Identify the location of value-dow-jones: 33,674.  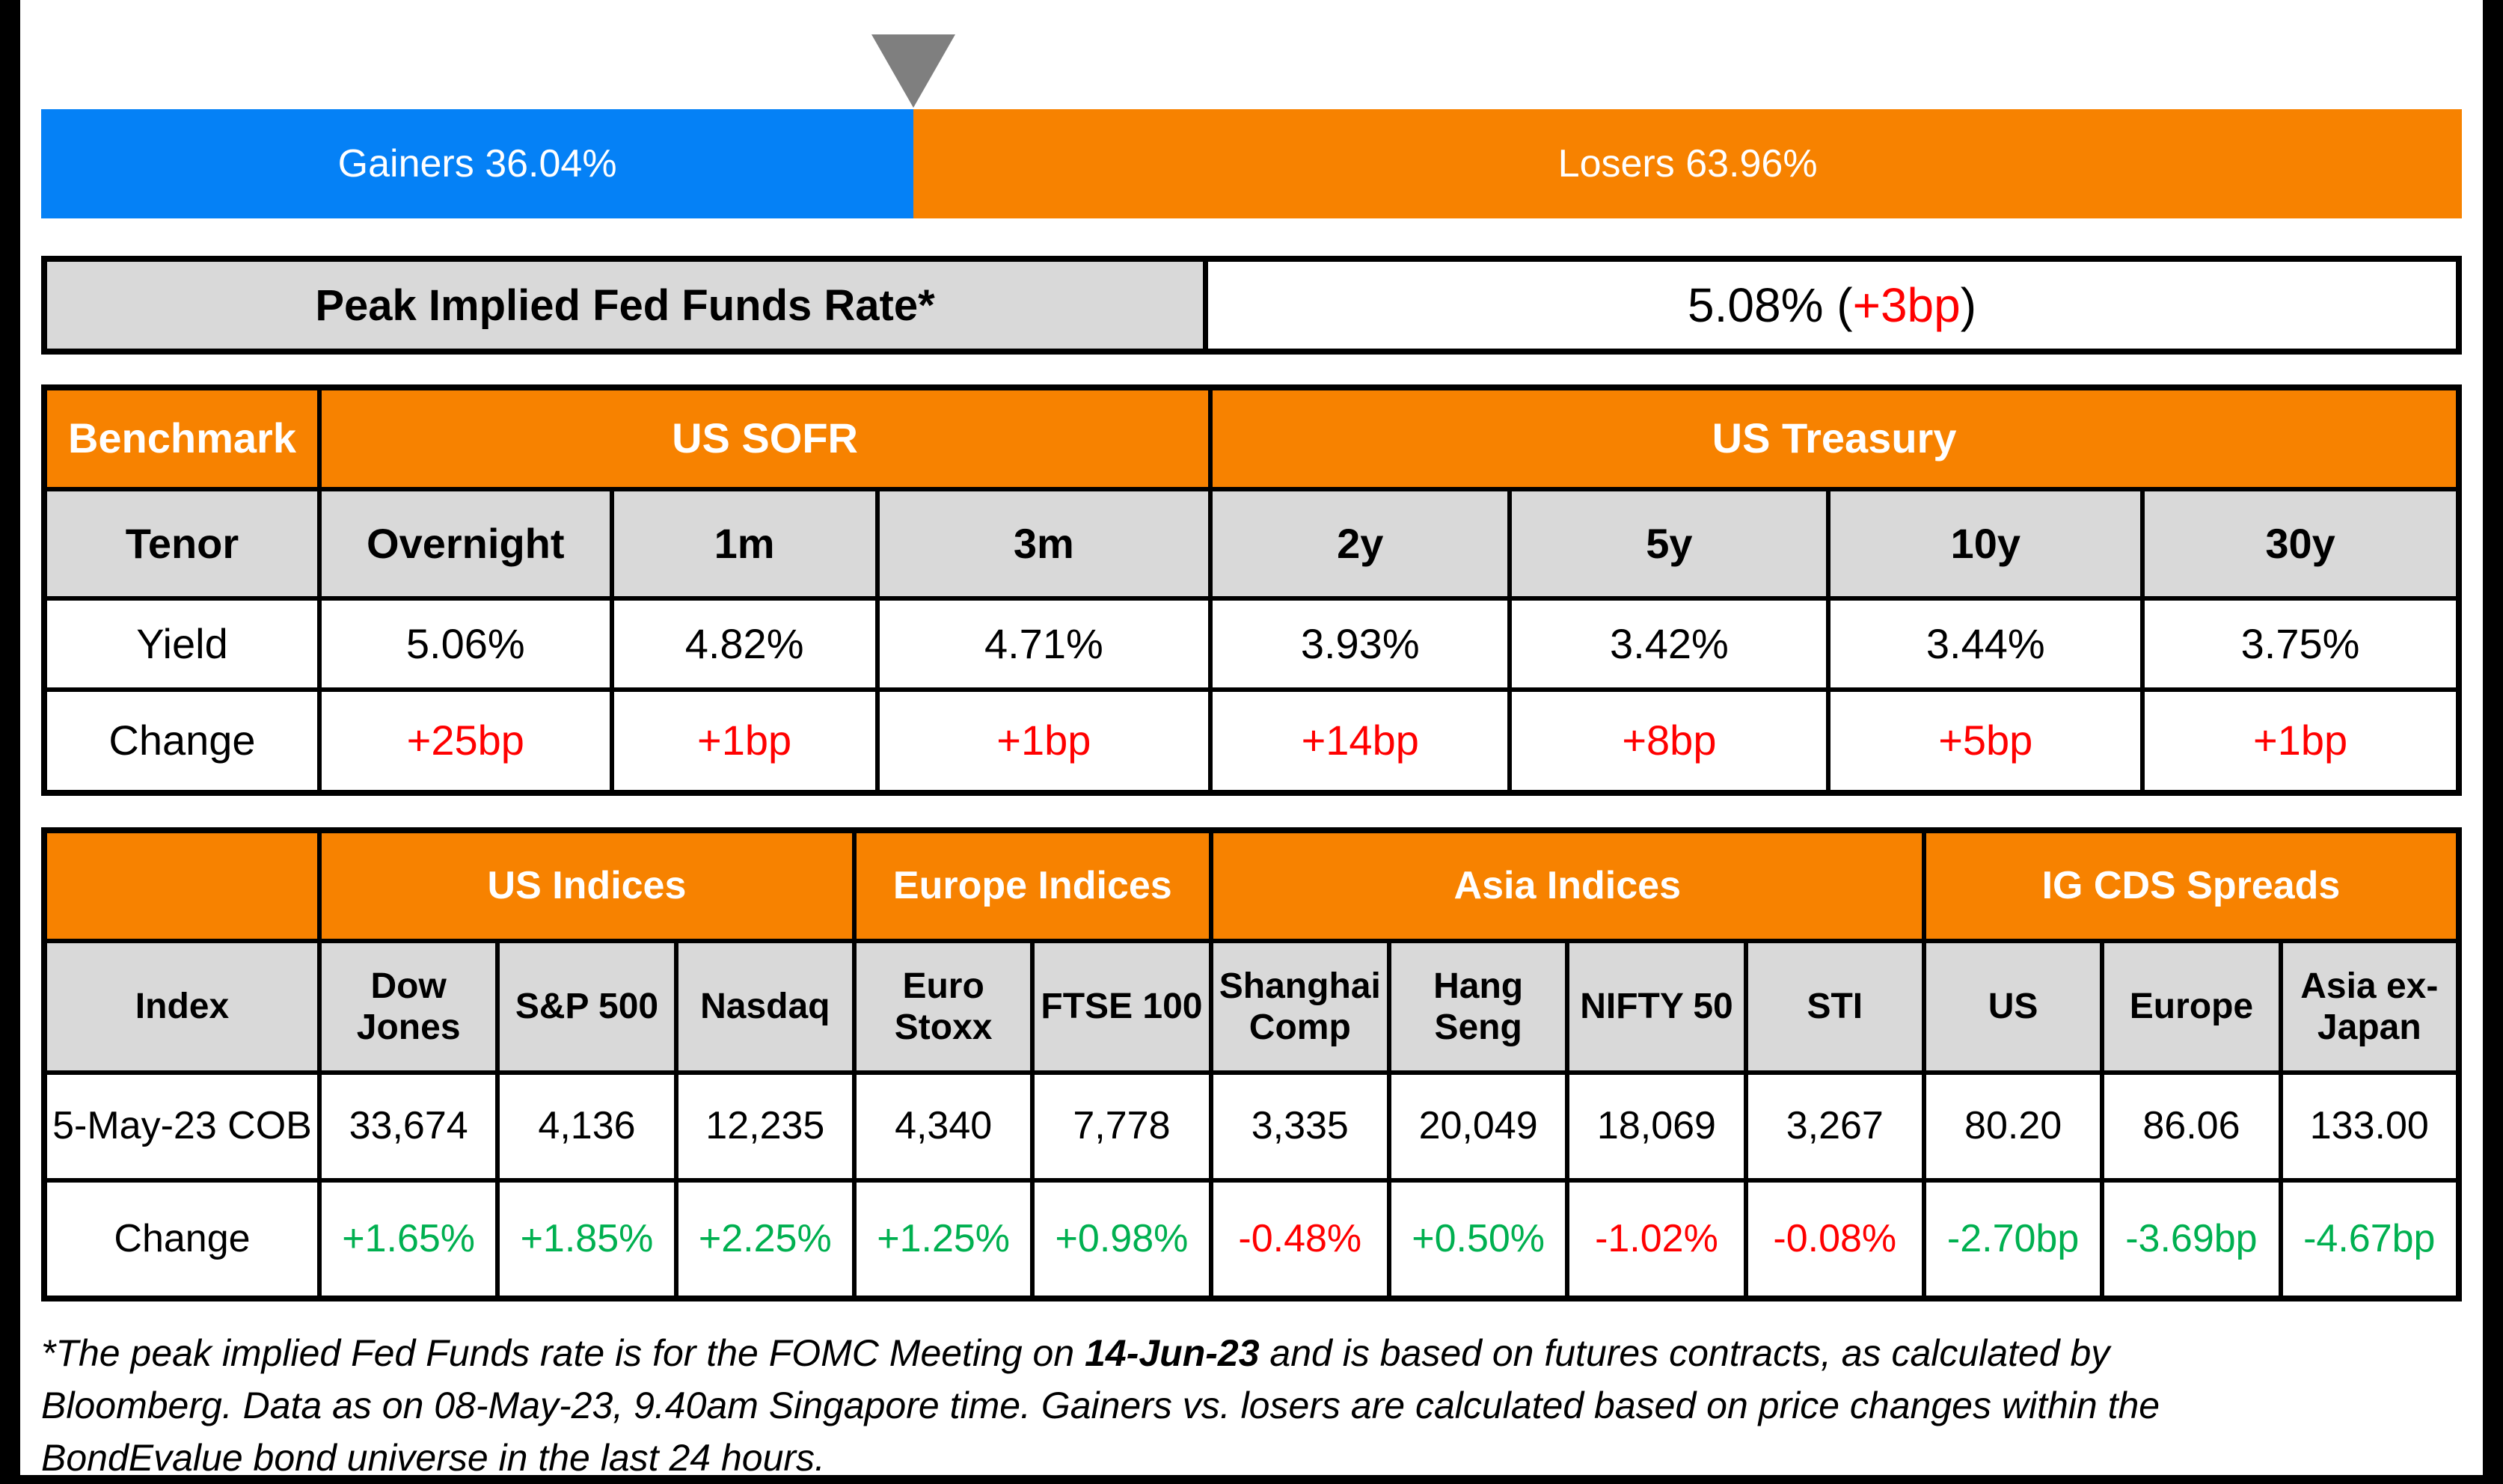
(408, 1126).